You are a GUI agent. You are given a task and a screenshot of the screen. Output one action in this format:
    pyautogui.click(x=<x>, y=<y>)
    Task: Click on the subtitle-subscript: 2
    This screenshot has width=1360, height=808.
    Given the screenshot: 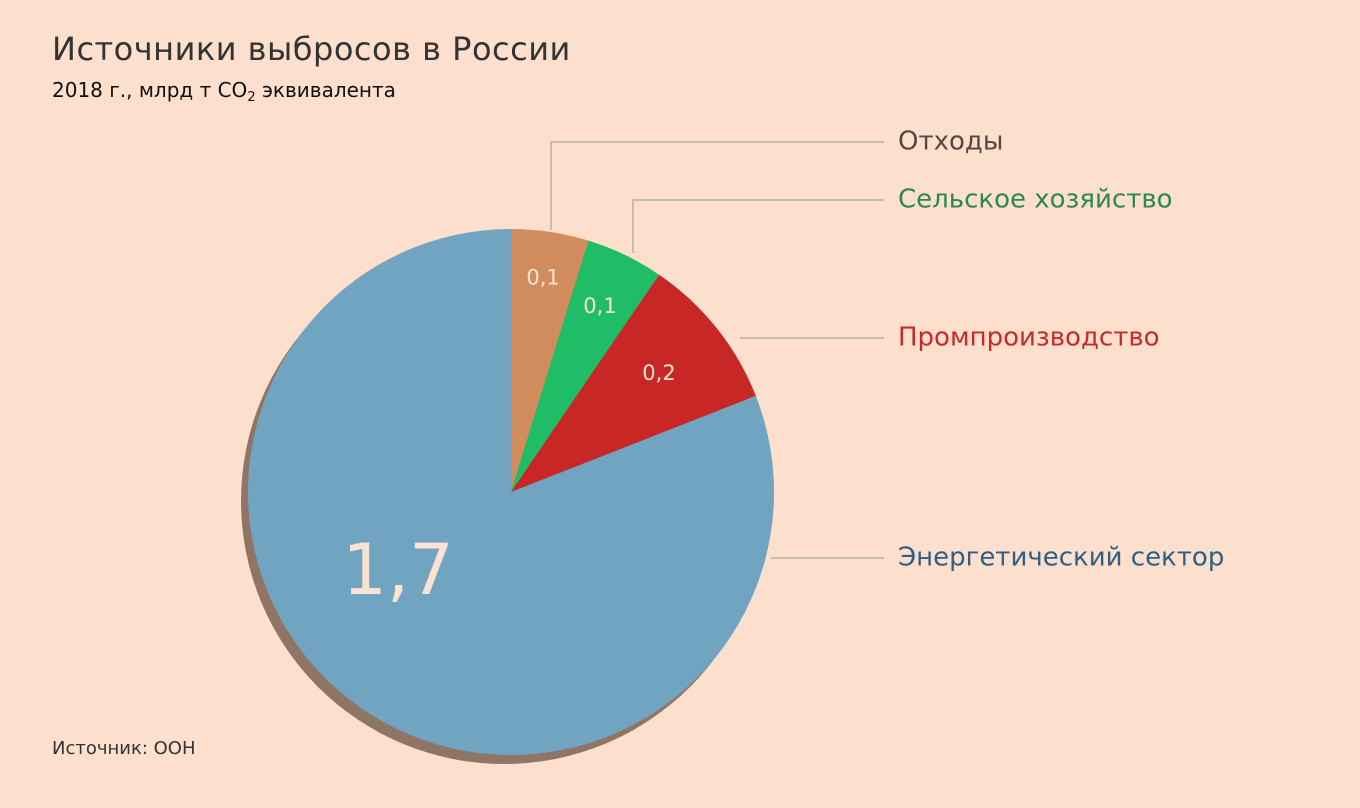 What is the action you would take?
    pyautogui.click(x=251, y=97)
    